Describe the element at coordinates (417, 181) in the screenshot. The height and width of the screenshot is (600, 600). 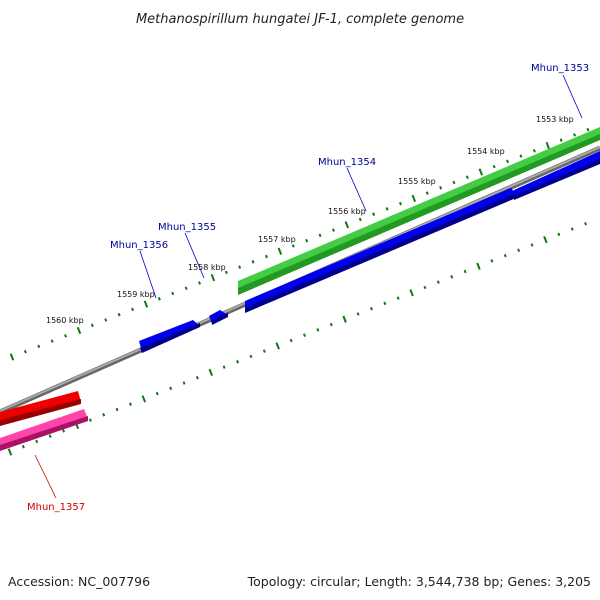
I see `tick-label-1555: 1555 kbp` at that location.